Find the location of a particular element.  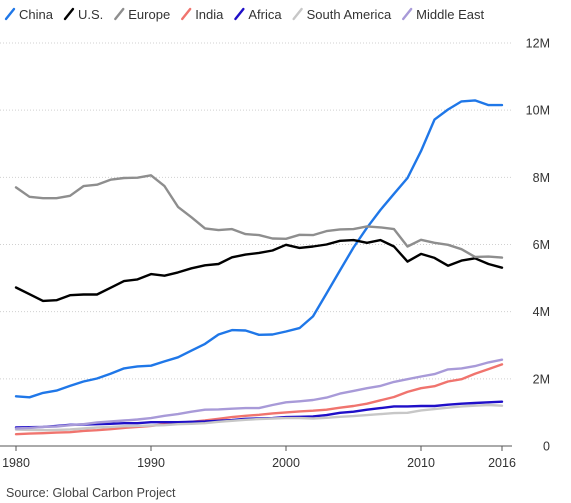

y-tick-label: 6M is located at coordinates (541, 245).